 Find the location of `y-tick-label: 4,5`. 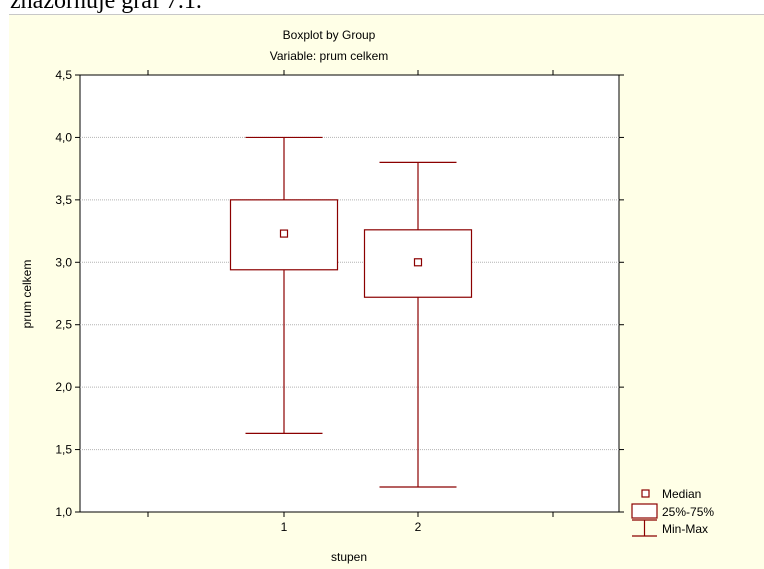

y-tick-label: 4,5 is located at coordinates (63, 75).